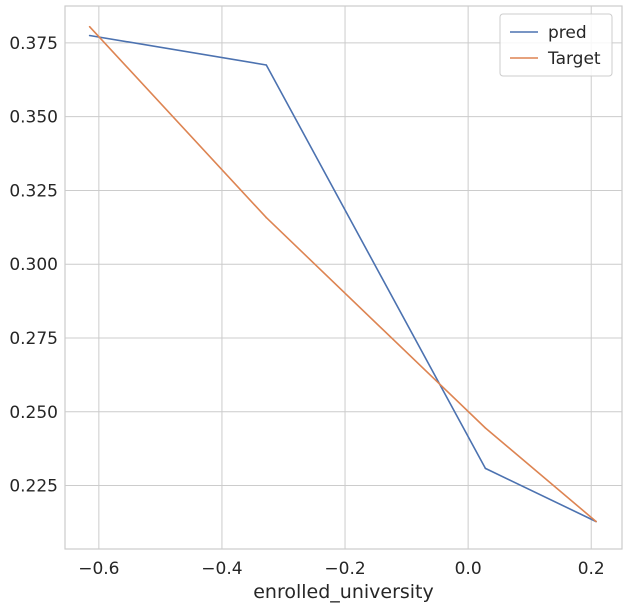  I want to click on legend: pred Target, so click(556, 45).